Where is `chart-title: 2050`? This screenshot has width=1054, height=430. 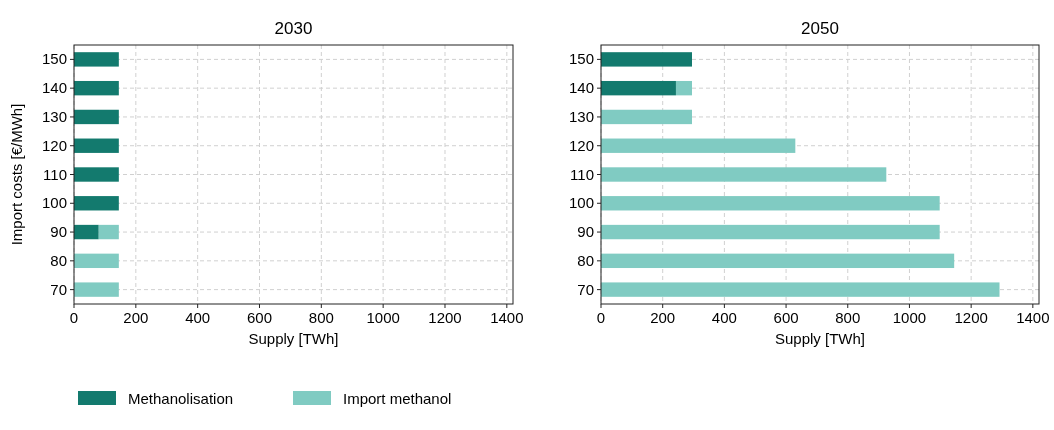 chart-title: 2050 is located at coordinates (820, 28).